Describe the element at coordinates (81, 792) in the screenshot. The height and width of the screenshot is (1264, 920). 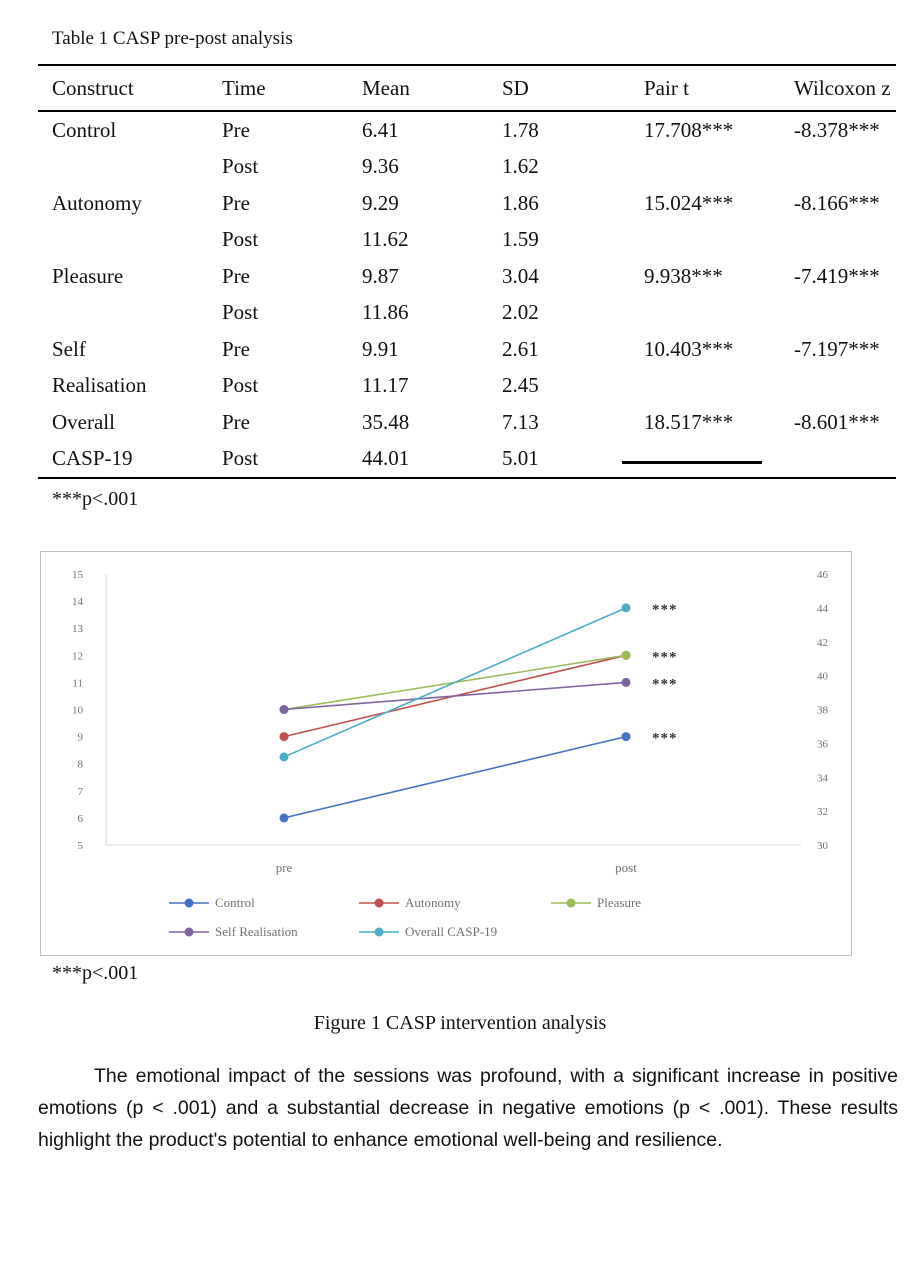
I see `left-axis-tick-label: 7` at that location.